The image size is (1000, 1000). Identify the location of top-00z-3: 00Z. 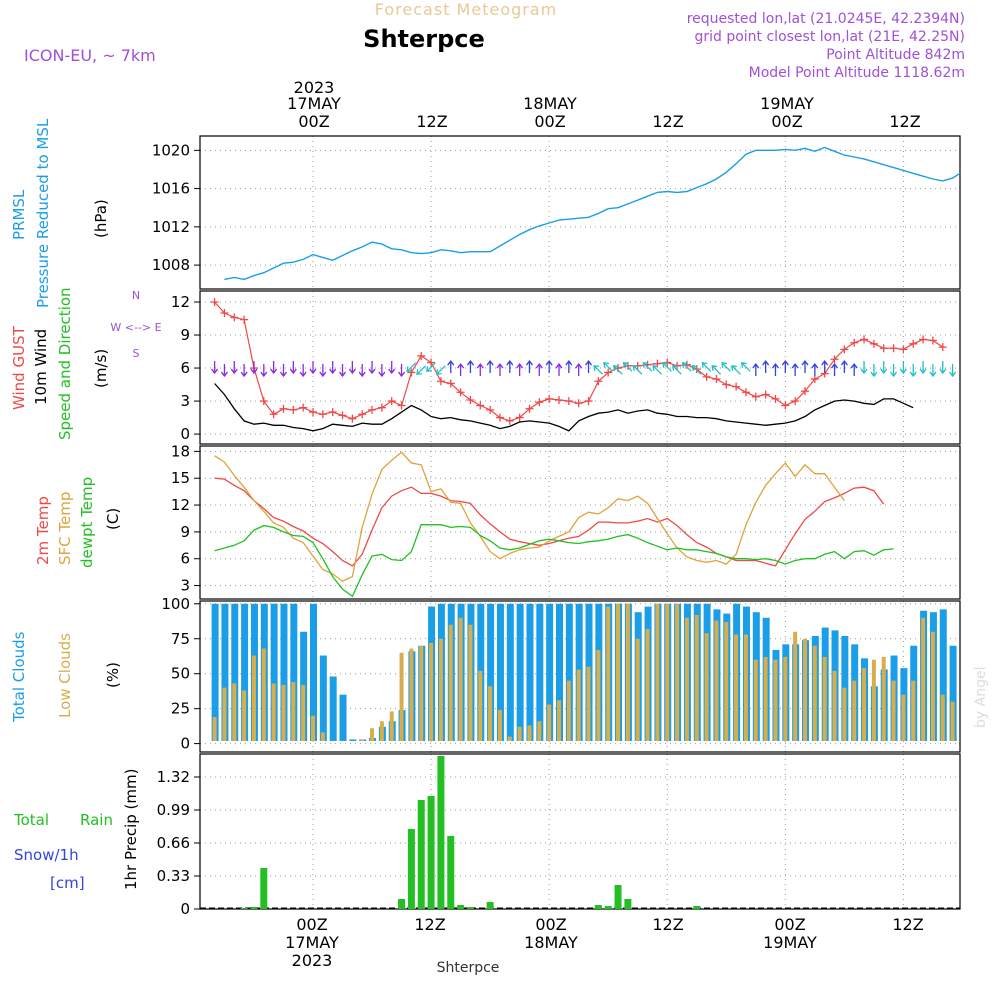
(786, 121).